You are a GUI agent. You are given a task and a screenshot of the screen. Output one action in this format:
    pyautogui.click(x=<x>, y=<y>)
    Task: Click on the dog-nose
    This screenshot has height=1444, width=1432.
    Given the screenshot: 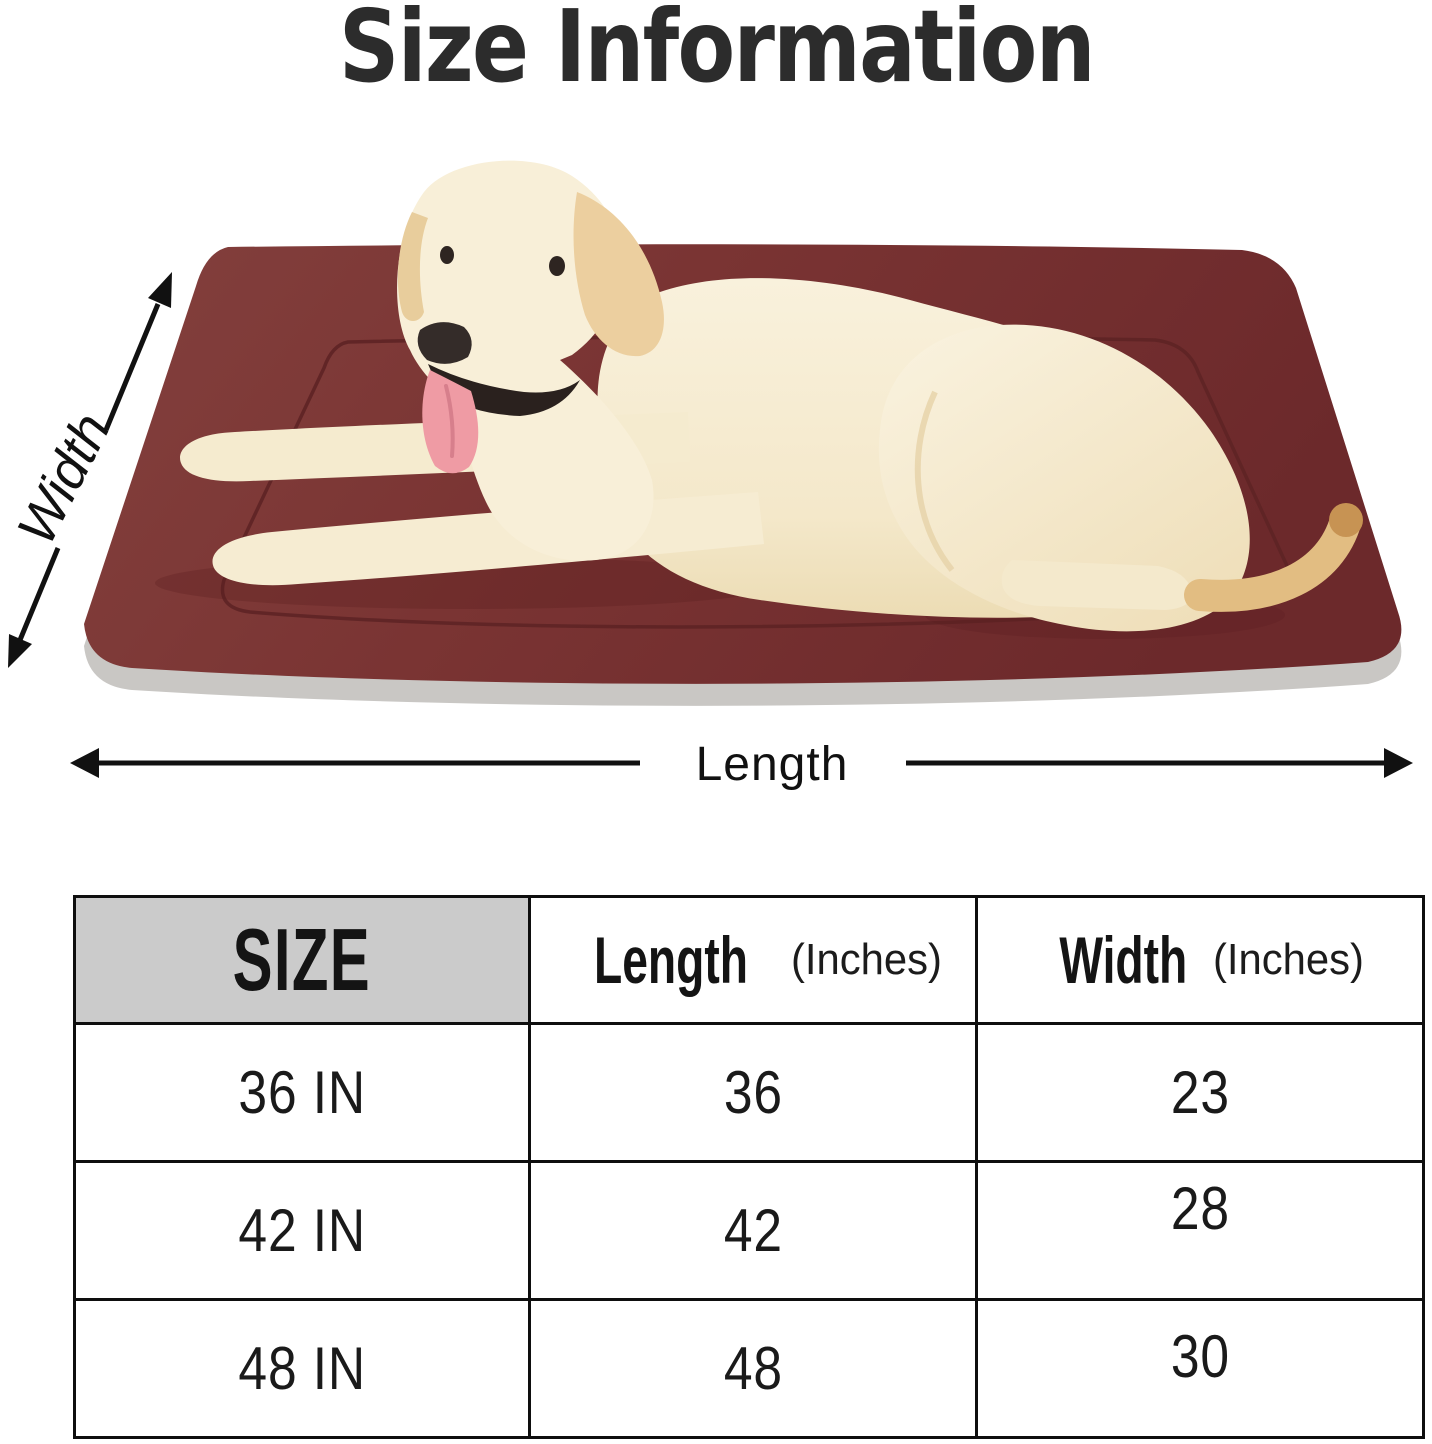 What is the action you would take?
    pyautogui.click(x=444, y=343)
    